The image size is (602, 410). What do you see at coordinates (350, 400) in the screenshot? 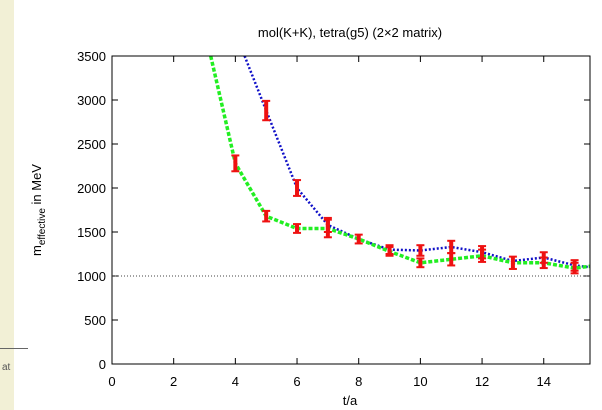
I see `x-axis-label: t/a` at bounding box center [350, 400].